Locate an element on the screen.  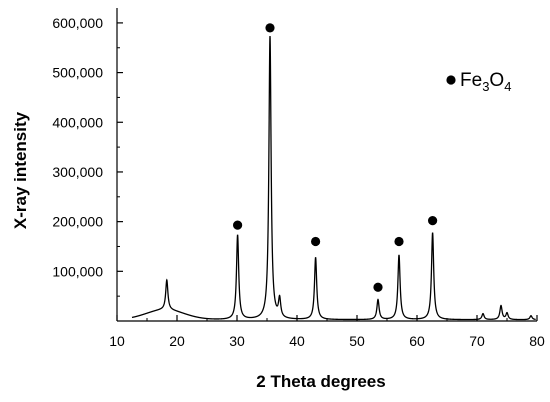
legend-label-o: O is located at coordinates (496, 80).